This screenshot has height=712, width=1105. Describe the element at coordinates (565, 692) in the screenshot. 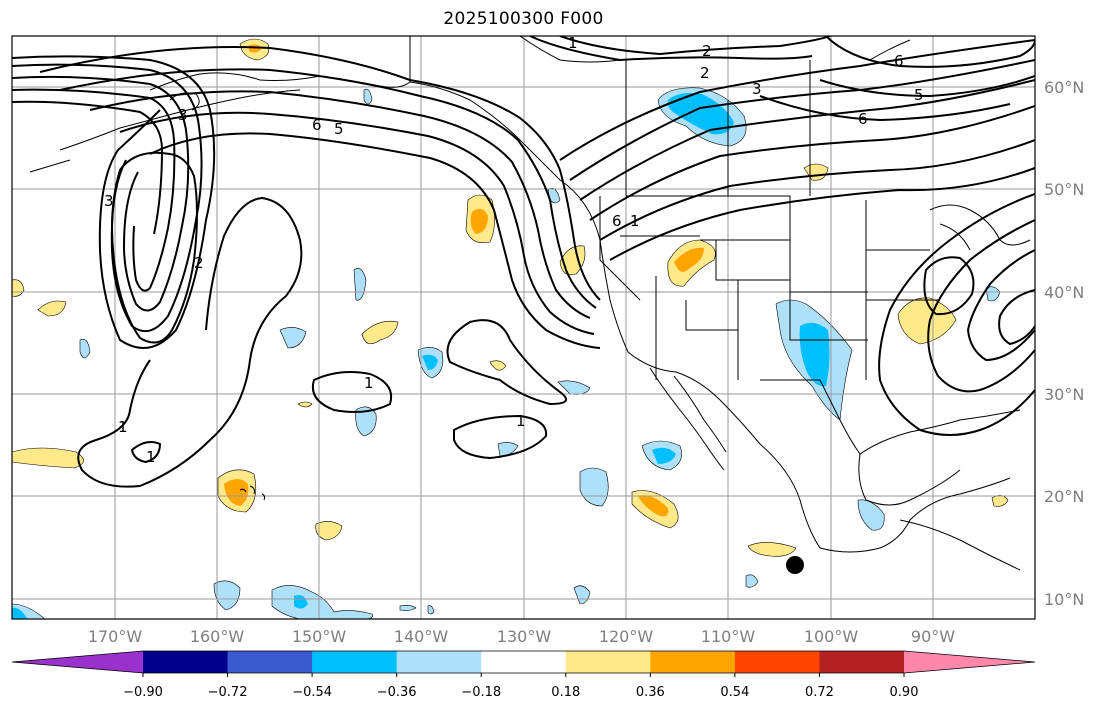

I see `colorbar-tick-label: 0.18` at that location.